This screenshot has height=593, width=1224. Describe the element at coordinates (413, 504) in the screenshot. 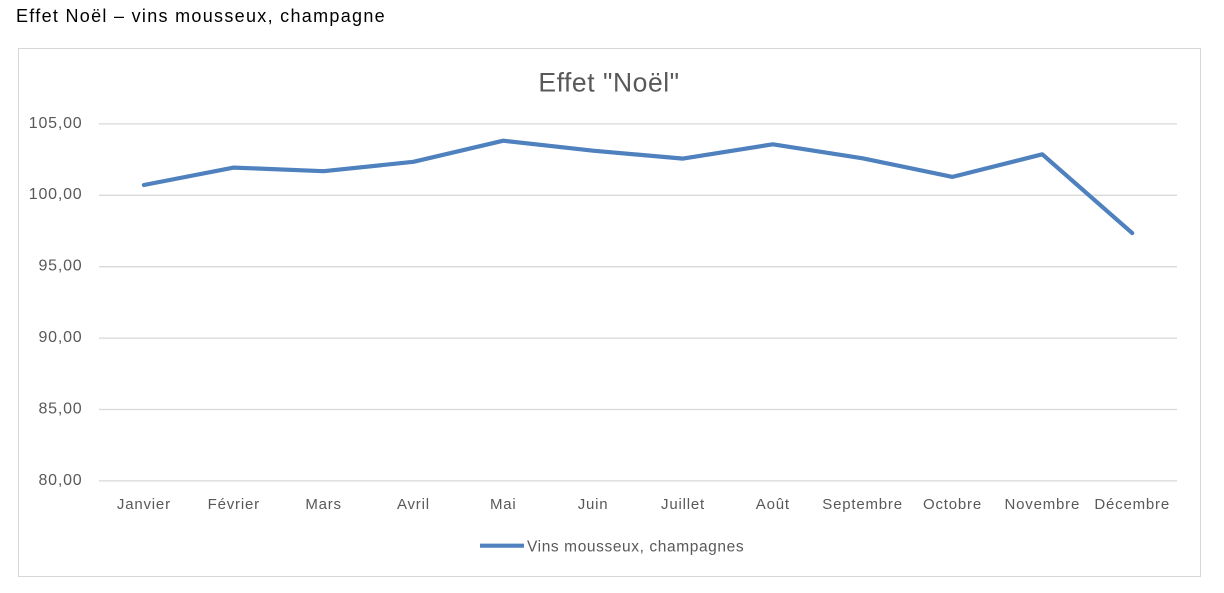

I see `svg-text: Avril` at that location.